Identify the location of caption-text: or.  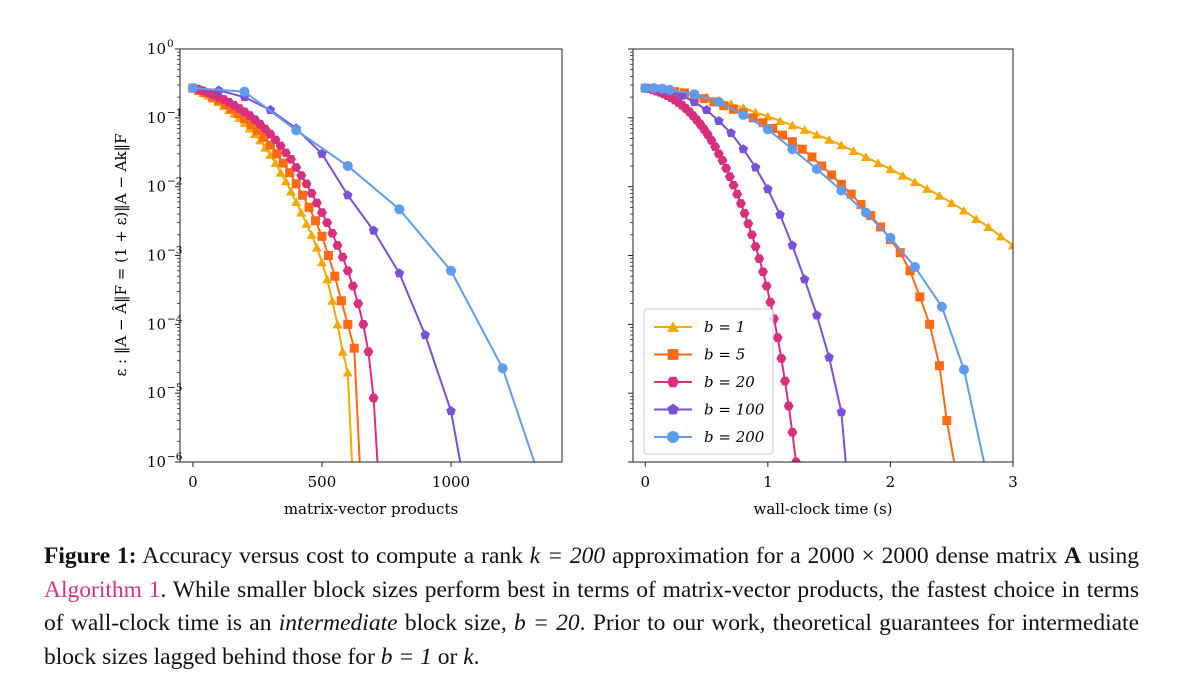
(447, 656).